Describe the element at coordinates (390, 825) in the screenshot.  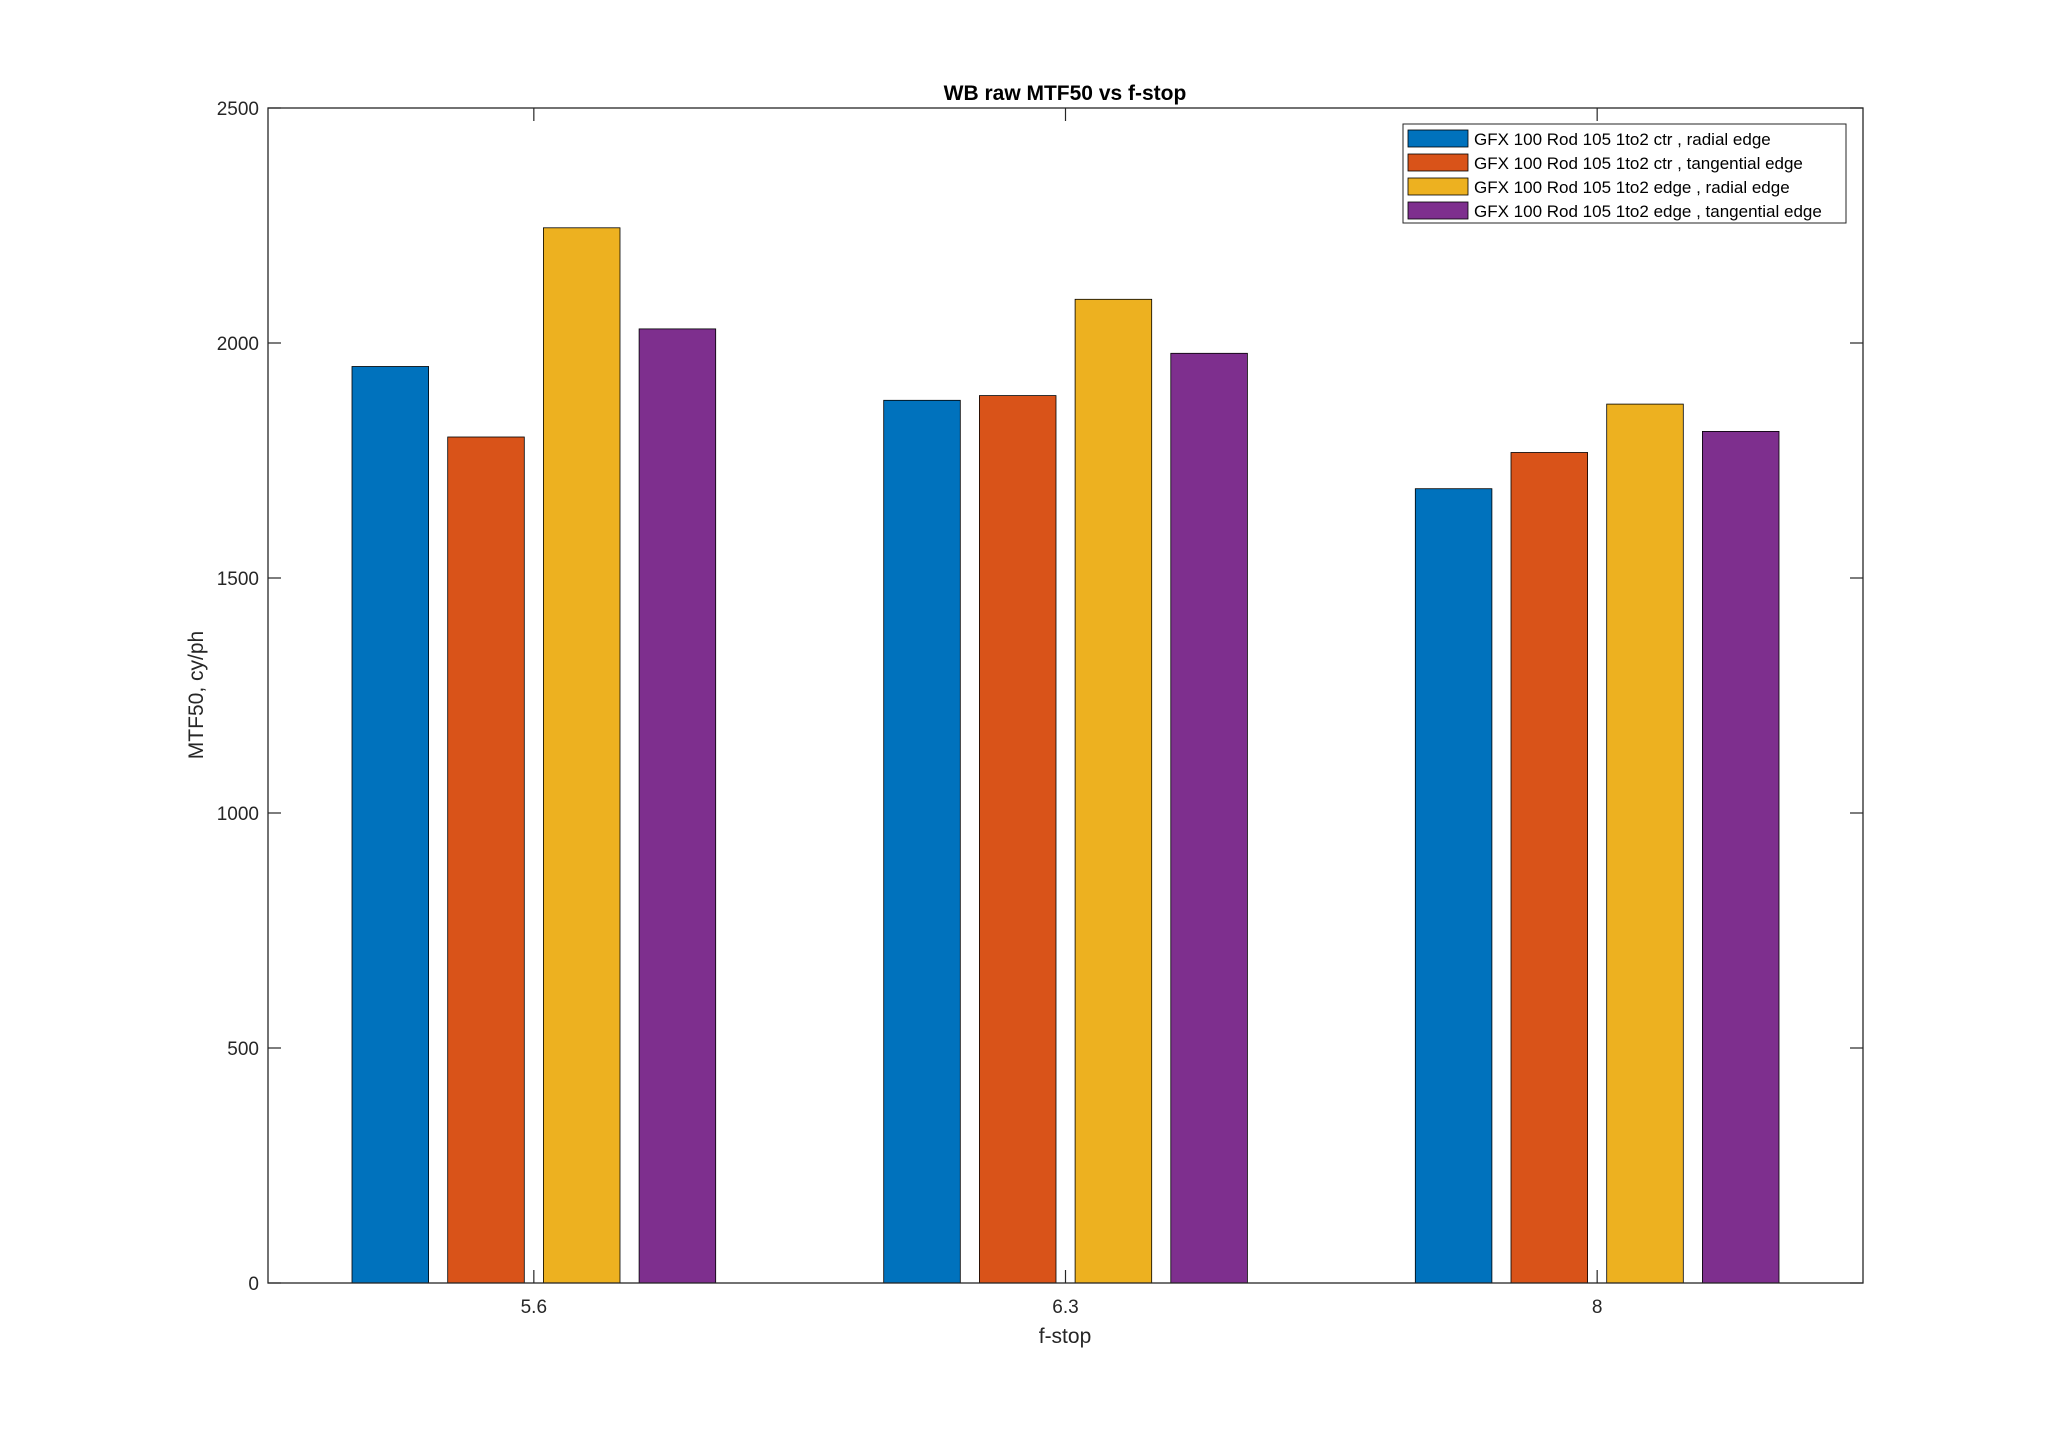
I see `bar-5.6-series-1` at that location.